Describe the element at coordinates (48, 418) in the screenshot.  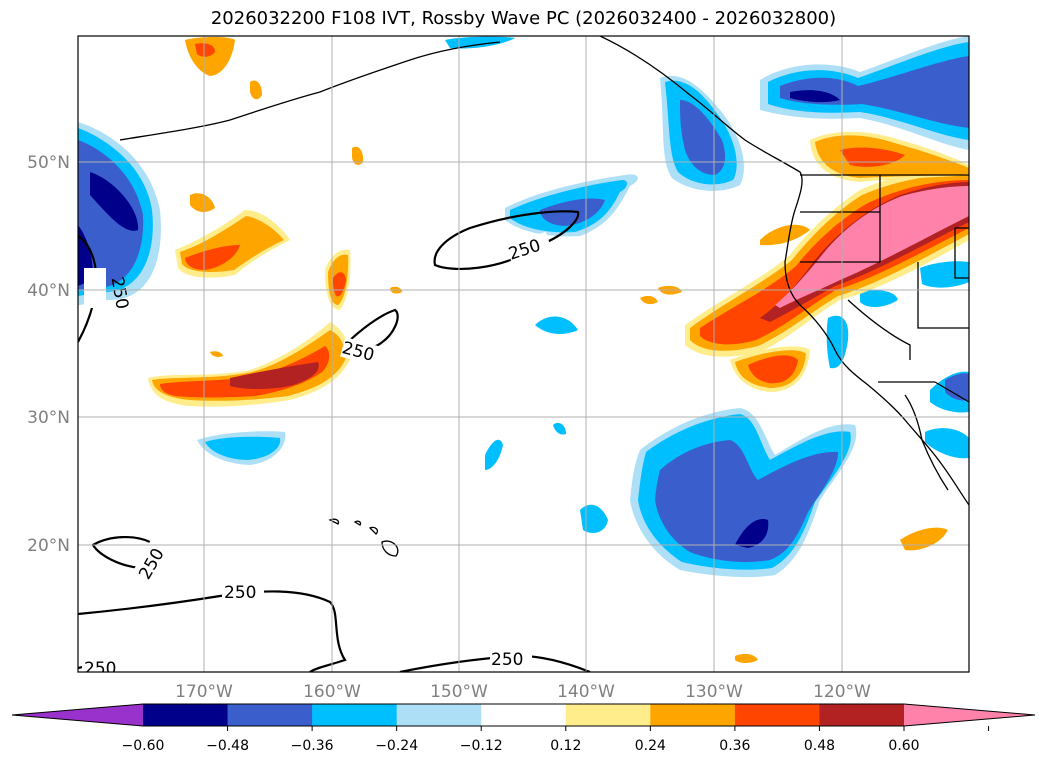
I see `lat-tick: 30°N` at that location.